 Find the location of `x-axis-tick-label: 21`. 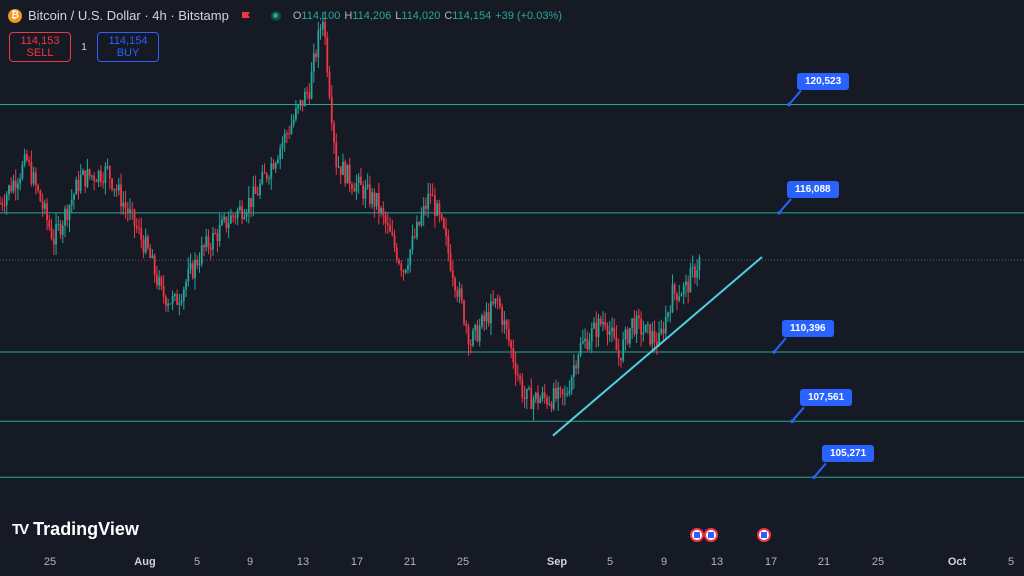

x-axis-tick-label: 21 is located at coordinates (824, 562).